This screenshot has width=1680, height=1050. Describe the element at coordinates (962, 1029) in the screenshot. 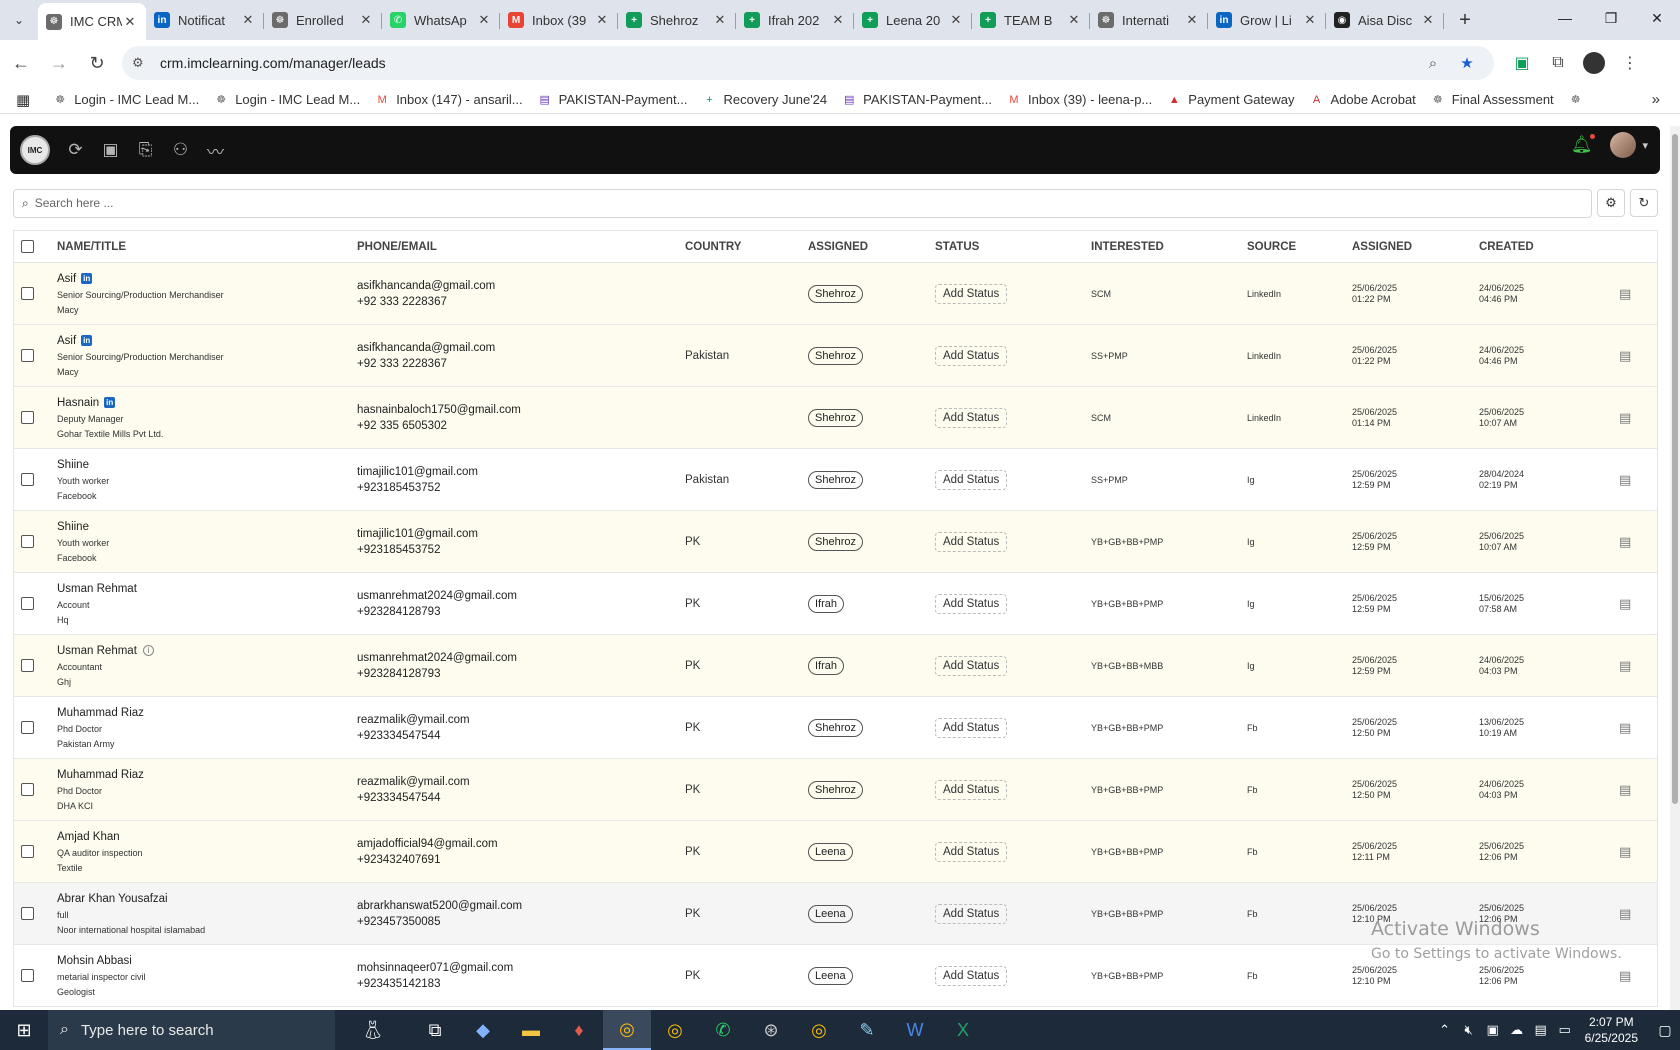

I see `excel-icon: X` at that location.